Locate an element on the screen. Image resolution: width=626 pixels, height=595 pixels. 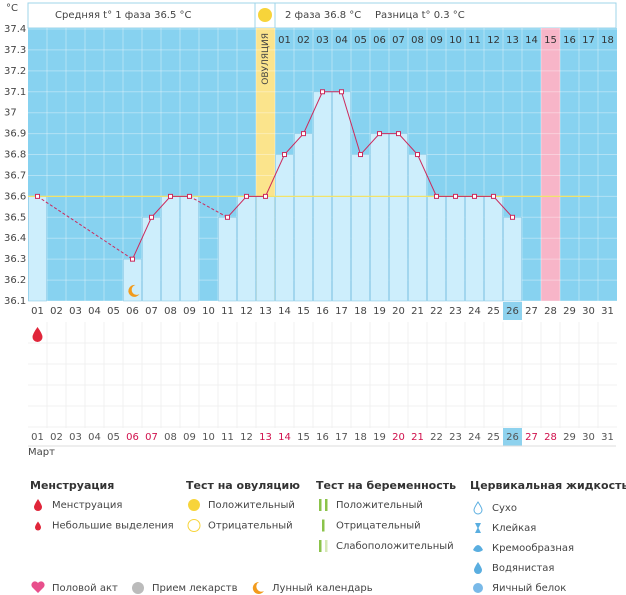
y-tick-label: 36.1 is located at coordinates (15, 301).